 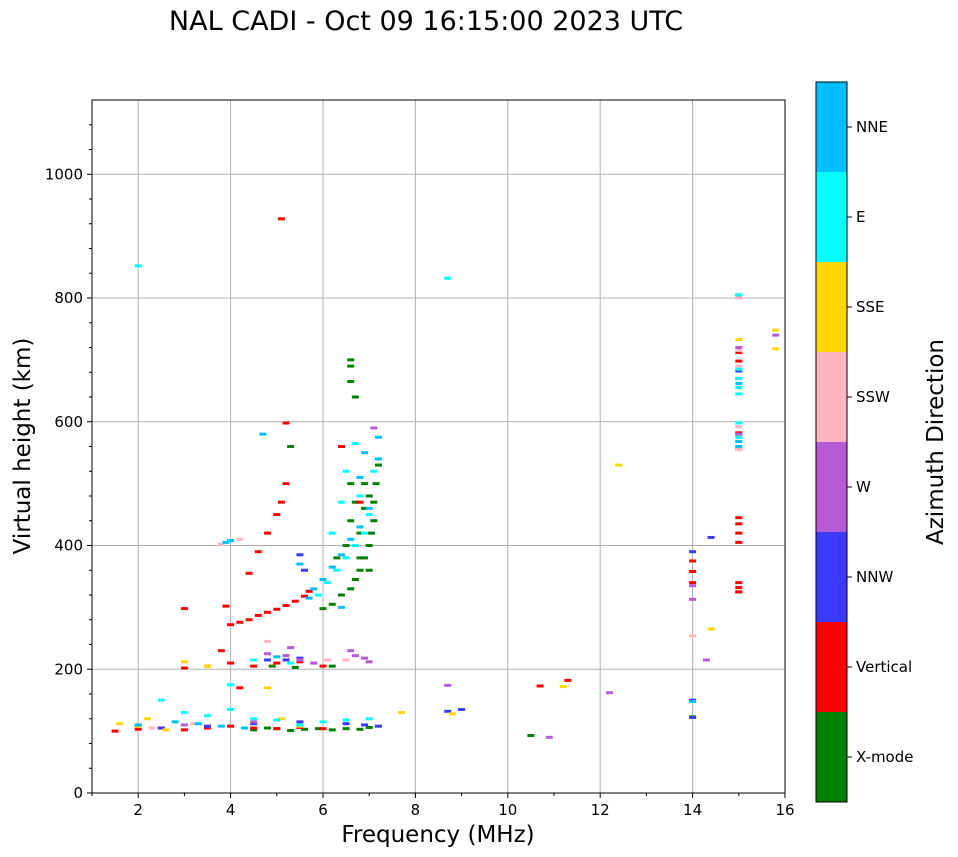 I want to click on colorbar: X-mode Vertical NNW W SSW SSE E NNE, so click(x=864, y=442).